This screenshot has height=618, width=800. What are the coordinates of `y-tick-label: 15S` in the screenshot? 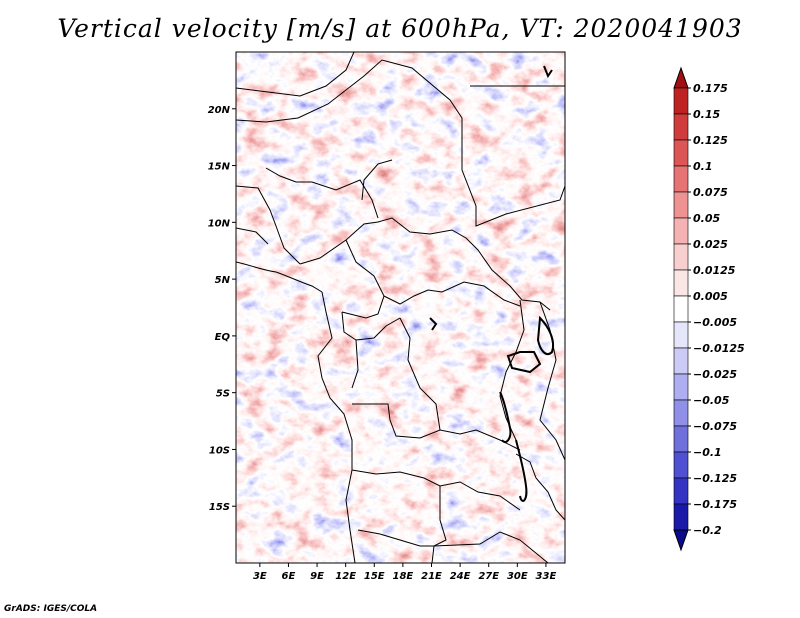 It's located at (219, 507).